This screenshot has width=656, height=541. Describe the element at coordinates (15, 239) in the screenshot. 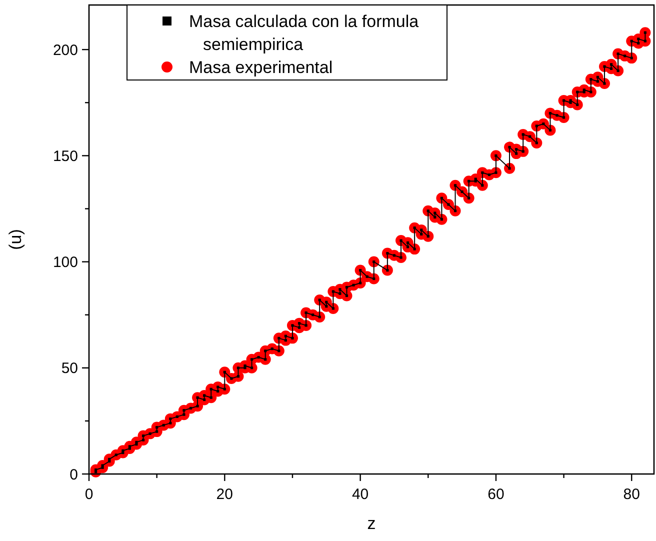

I see `y-axis-title: (u)` at that location.